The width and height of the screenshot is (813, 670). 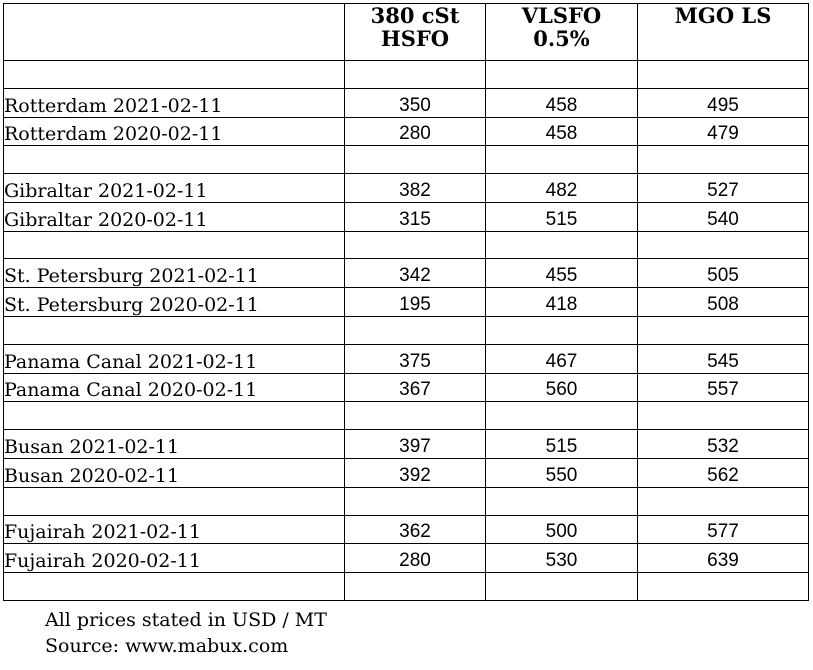 What do you see at coordinates (723, 216) in the screenshot?
I see `mgo-price-cell: 540` at bounding box center [723, 216].